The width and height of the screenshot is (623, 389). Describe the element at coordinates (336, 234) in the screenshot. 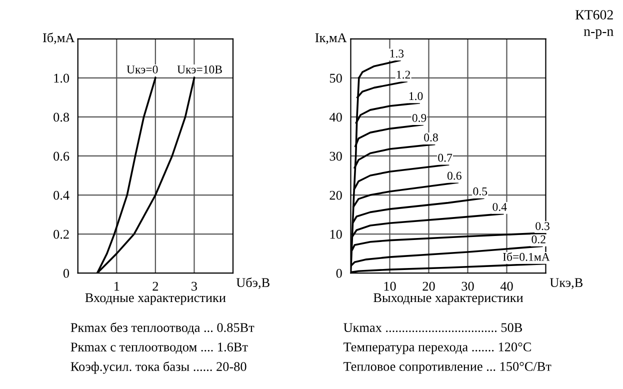

I see `y-tick-label: 10` at that location.